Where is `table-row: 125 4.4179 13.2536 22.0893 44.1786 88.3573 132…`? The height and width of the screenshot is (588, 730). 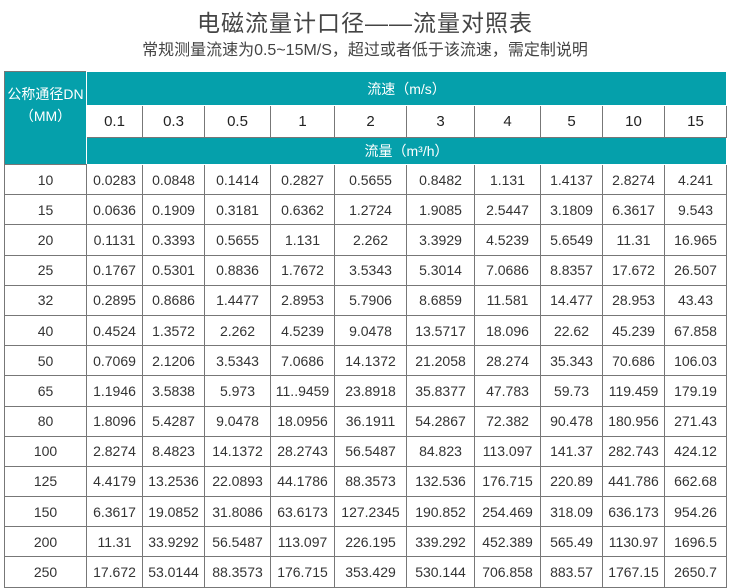
table-row: 125 4.4179 13.2536 22.0893 44.1786 88.3573 132… is located at coordinates (366, 481).